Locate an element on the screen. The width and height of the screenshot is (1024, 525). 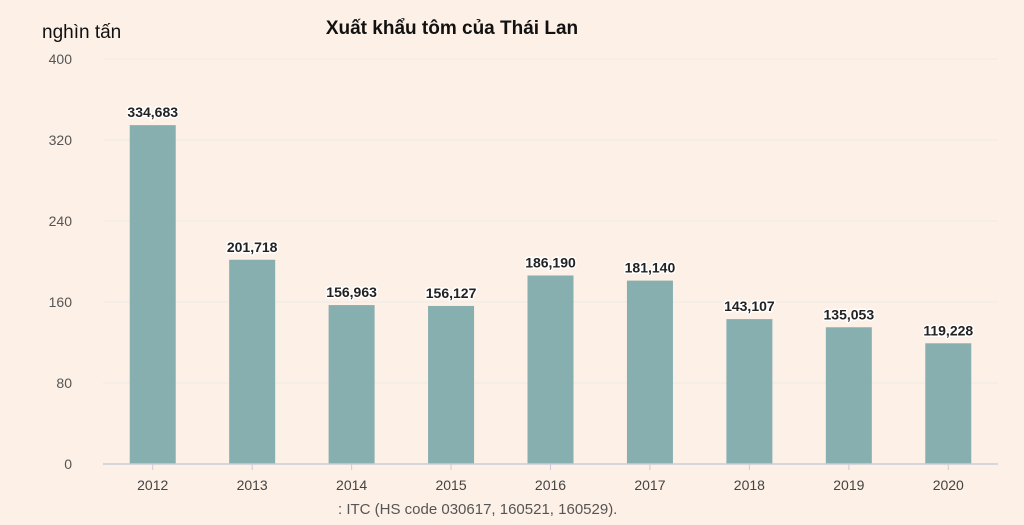
bar-2013 is located at coordinates (252, 361).